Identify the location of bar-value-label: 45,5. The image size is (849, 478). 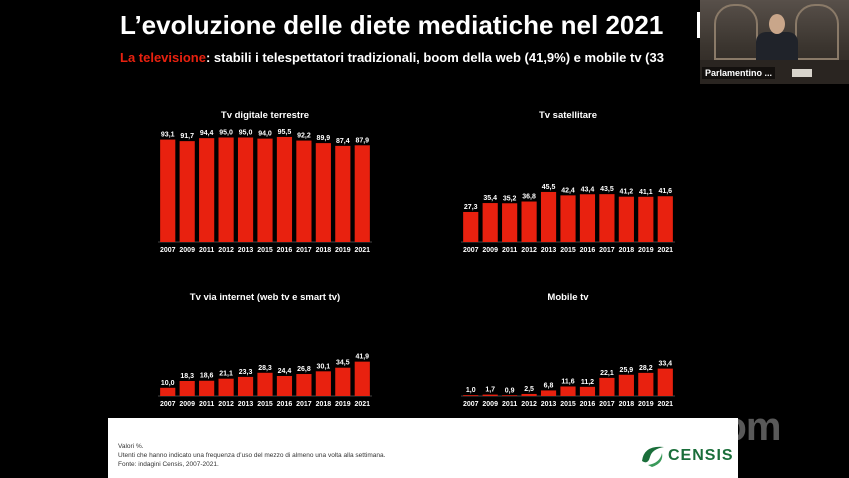
(549, 187).